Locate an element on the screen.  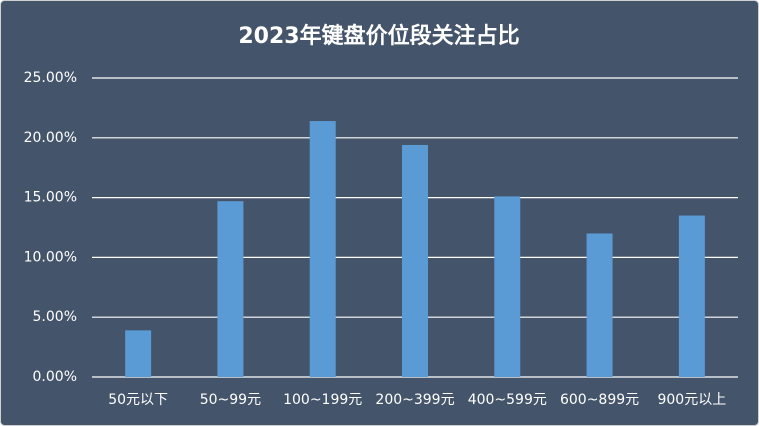
y-tick-label: 5.00% is located at coordinates (55, 317).